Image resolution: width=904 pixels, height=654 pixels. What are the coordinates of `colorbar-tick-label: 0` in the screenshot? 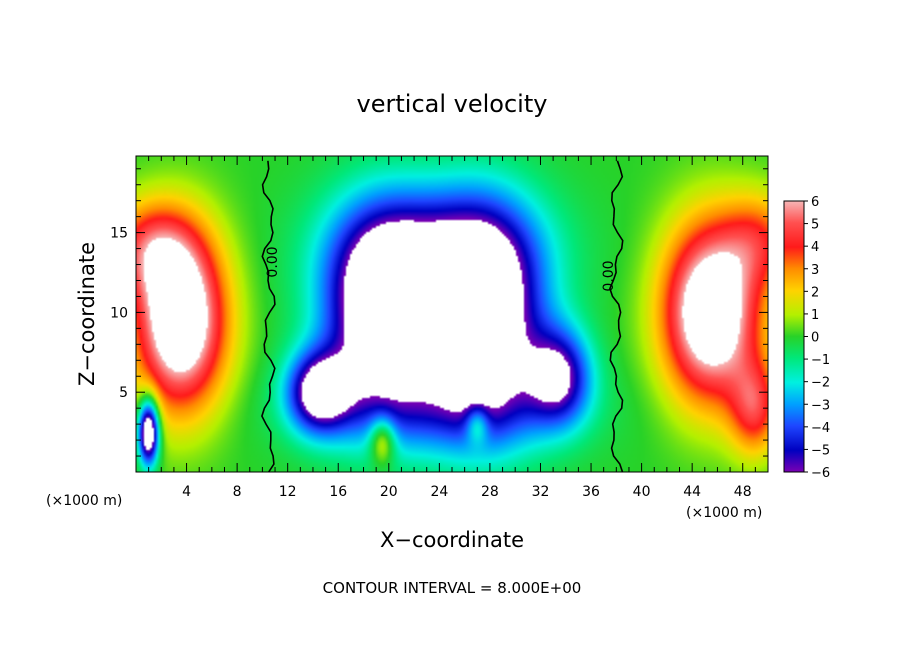 It's located at (815, 338).